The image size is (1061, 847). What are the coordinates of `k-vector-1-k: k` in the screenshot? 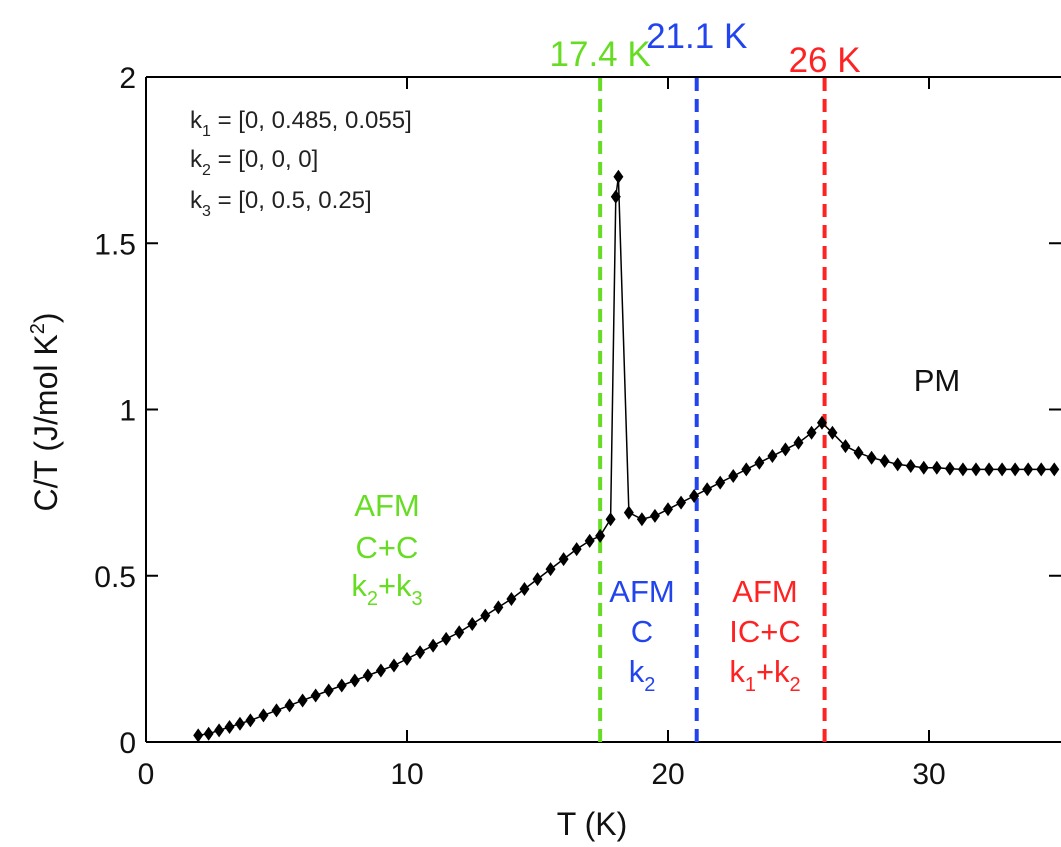 It's located at (196, 120).